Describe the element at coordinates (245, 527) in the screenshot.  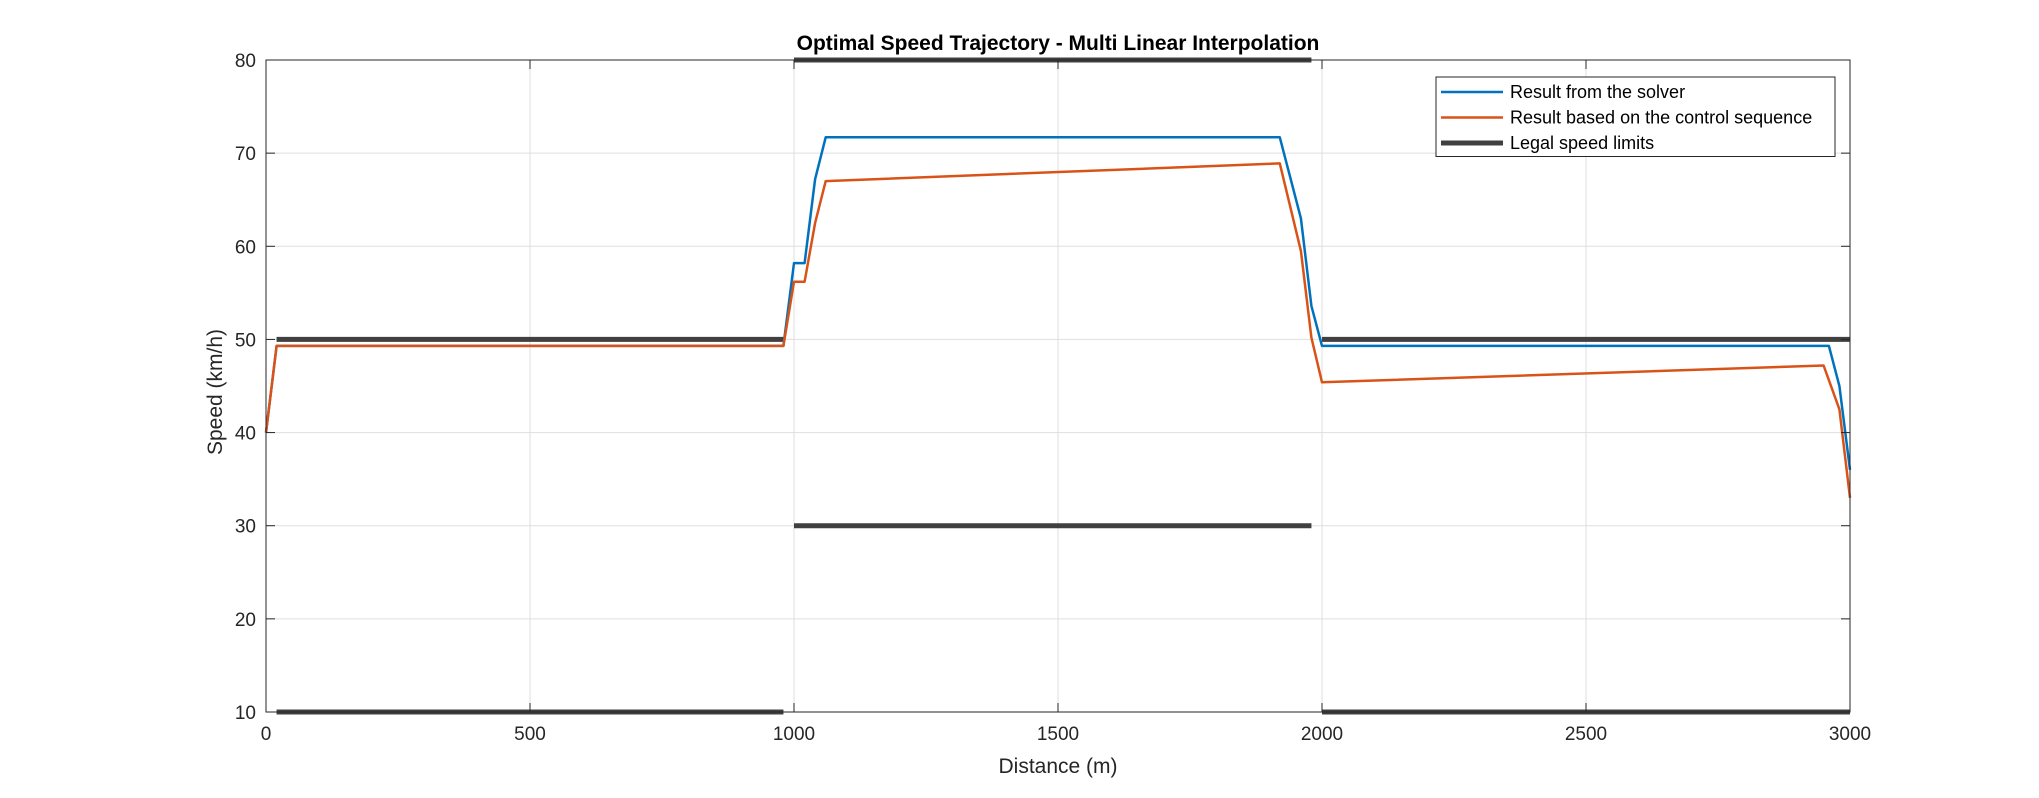
I see `y-tick-label: 30` at that location.